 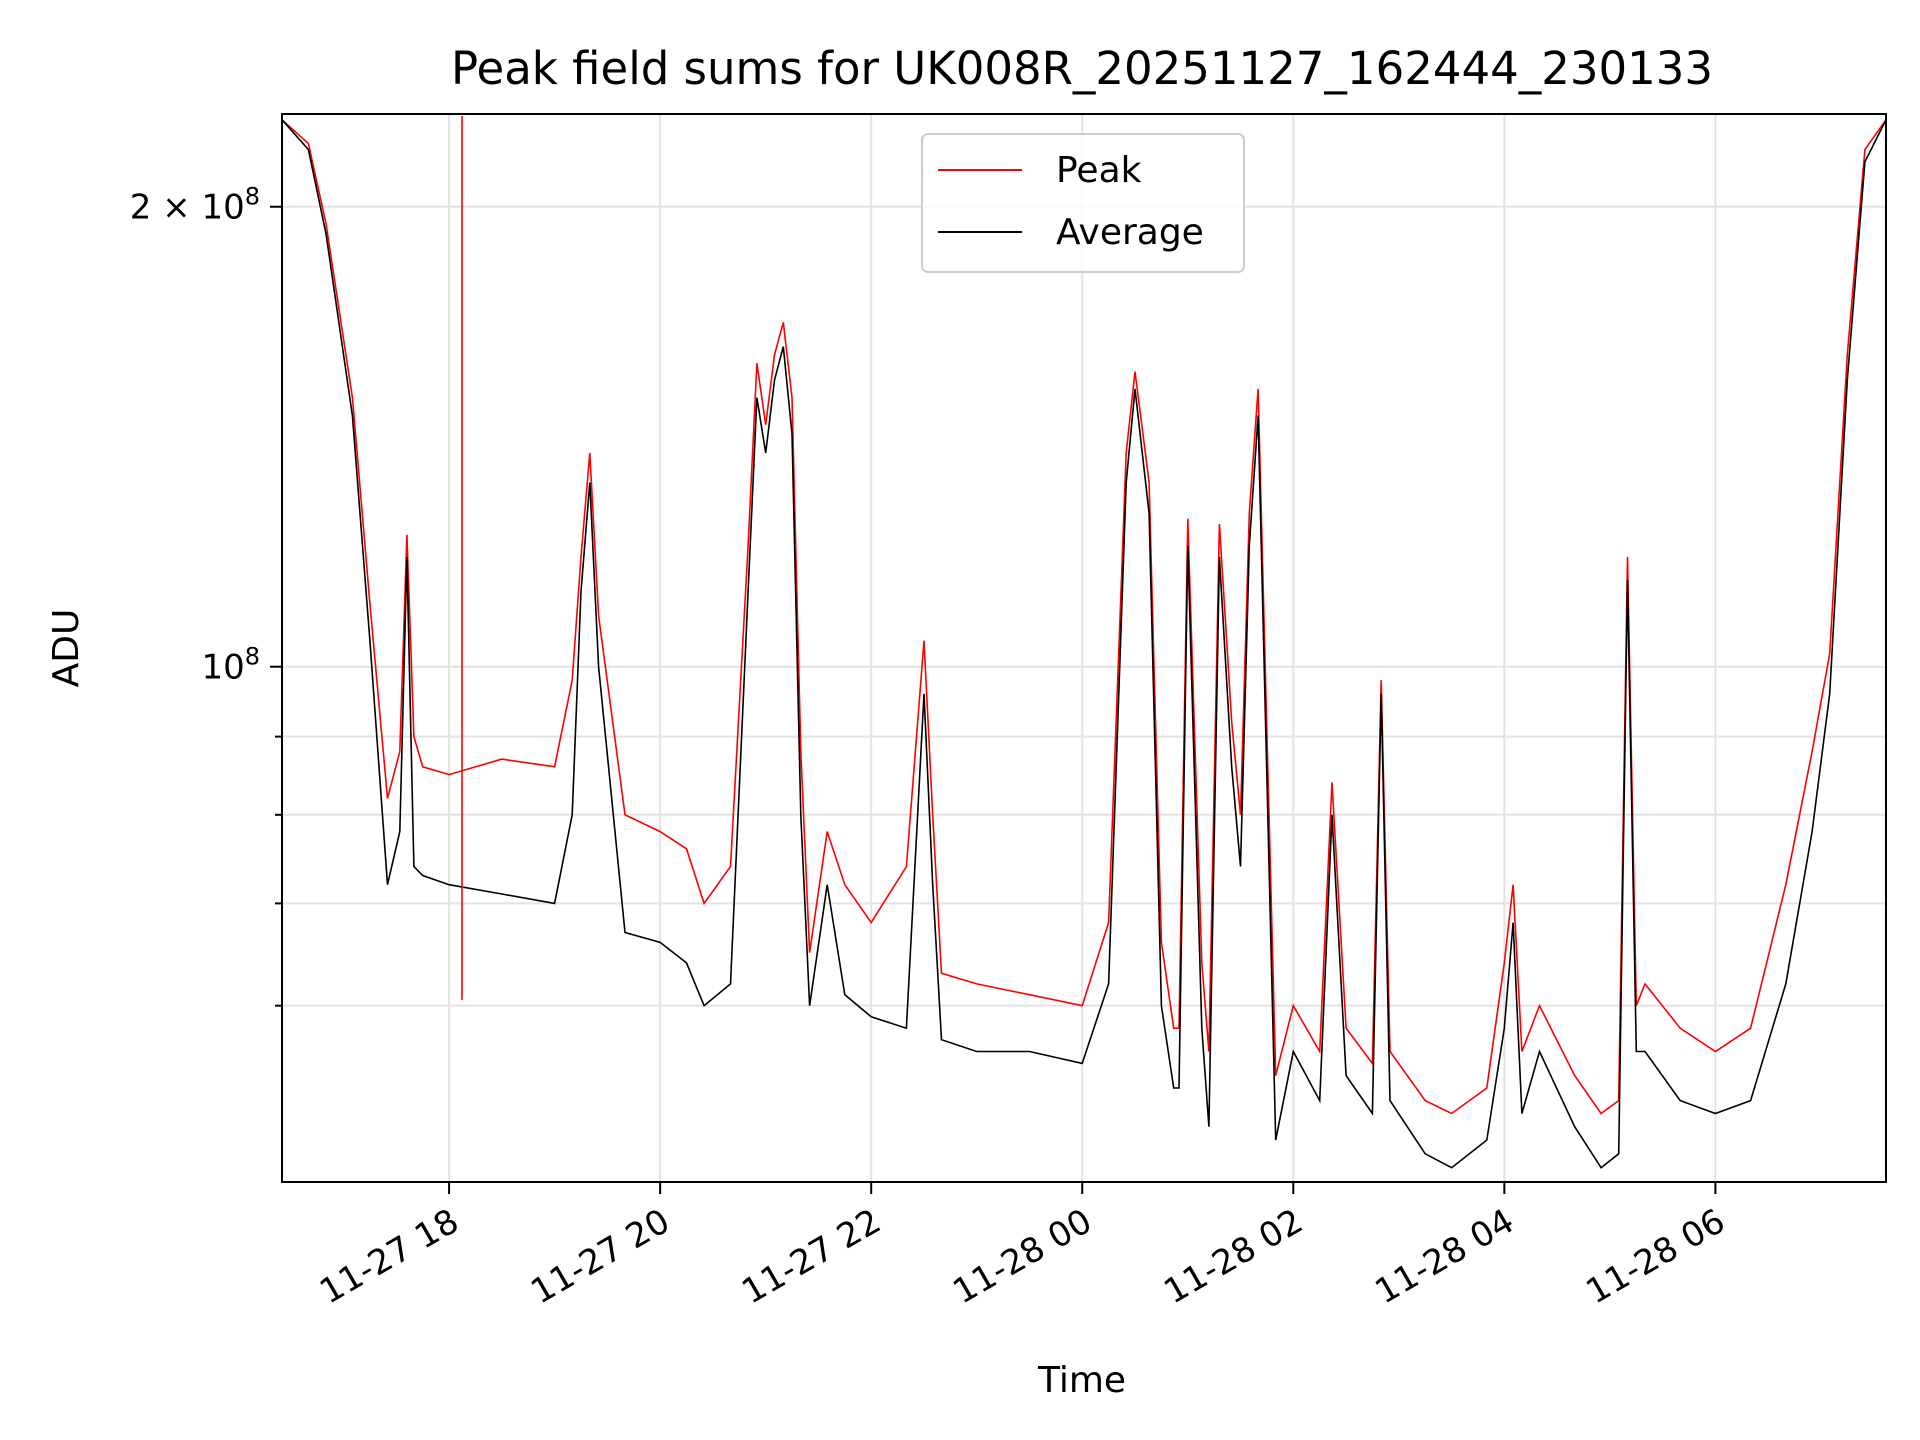 What do you see at coordinates (1099, 170) in the screenshot?
I see `legend-label-peak: Peak` at bounding box center [1099, 170].